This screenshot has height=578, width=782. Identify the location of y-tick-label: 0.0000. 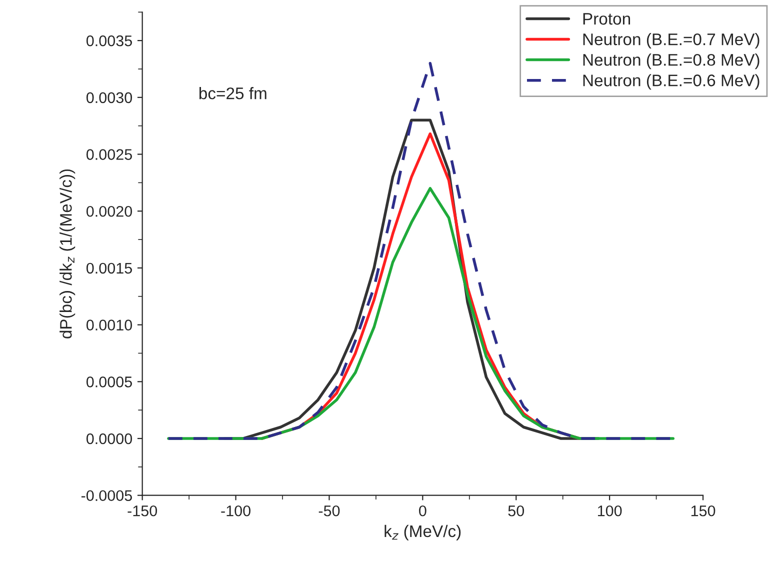
(109, 438).